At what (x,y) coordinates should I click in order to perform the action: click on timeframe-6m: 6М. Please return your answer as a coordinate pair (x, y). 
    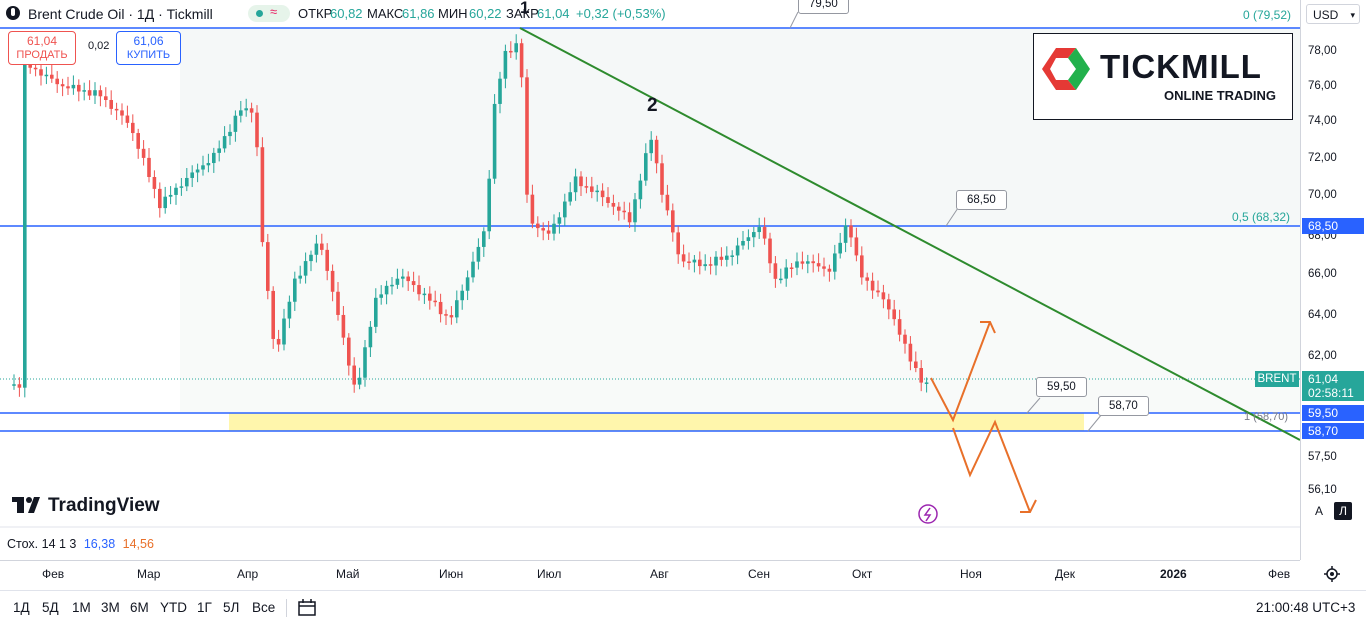
    Looking at the image, I should click on (139, 607).